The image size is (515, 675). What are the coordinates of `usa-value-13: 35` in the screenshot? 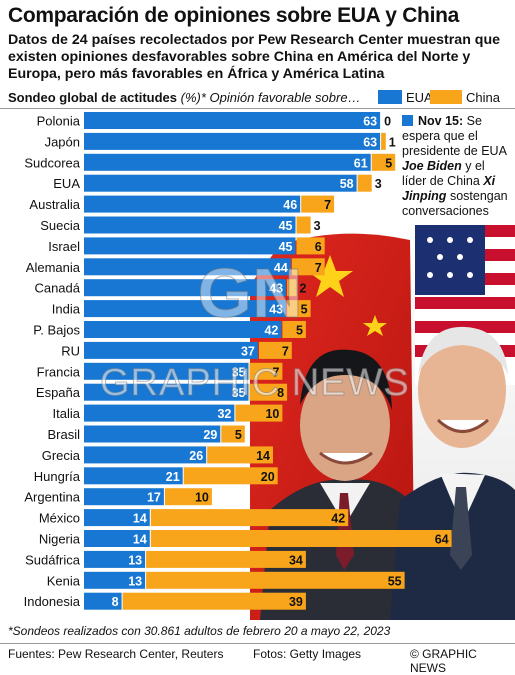 It's located at (239, 393).